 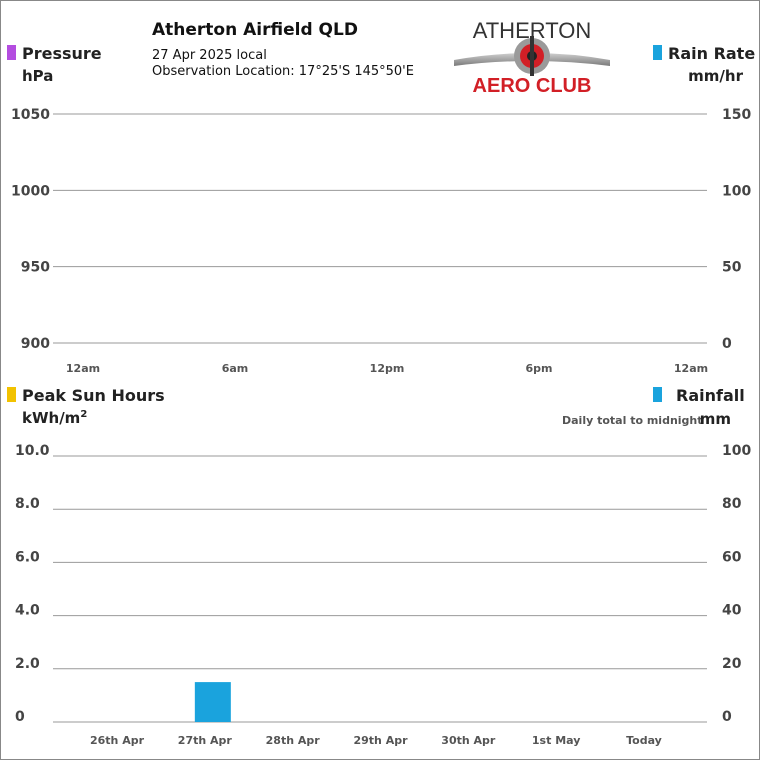 What do you see at coordinates (657, 52) in the screenshot?
I see `rain-rate-swatch` at bounding box center [657, 52].